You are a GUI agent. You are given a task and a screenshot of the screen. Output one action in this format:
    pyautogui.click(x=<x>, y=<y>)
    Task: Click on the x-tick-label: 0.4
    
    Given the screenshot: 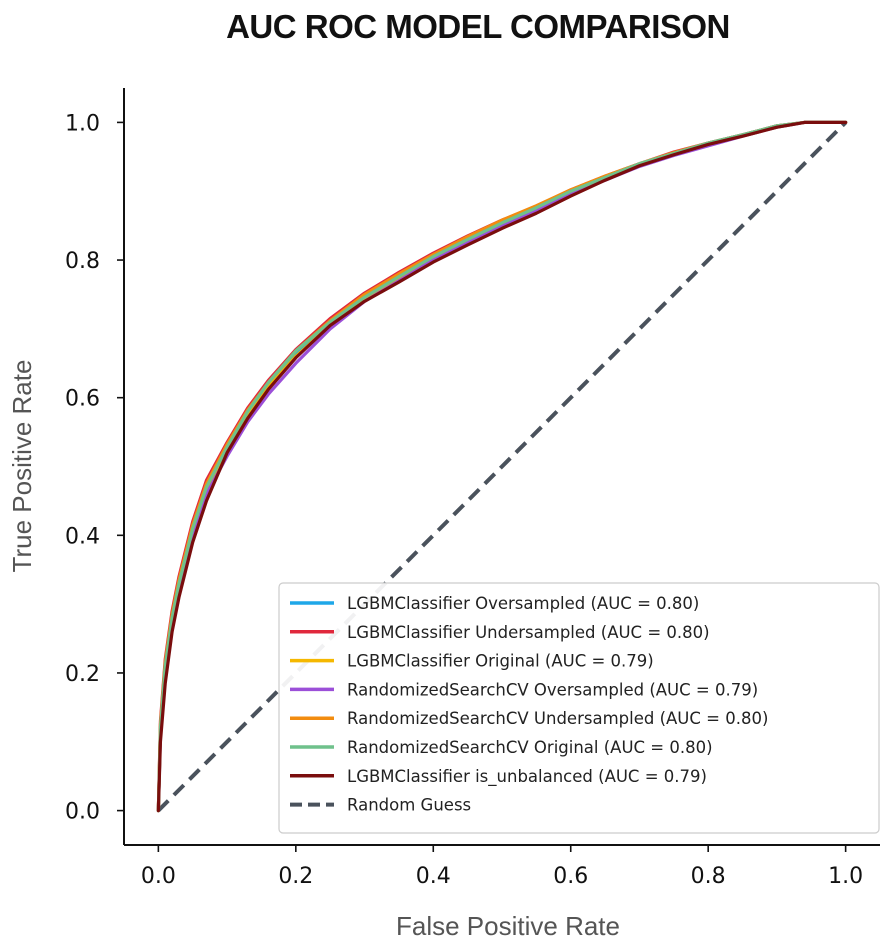 What is the action you would take?
    pyautogui.click(x=433, y=876)
    